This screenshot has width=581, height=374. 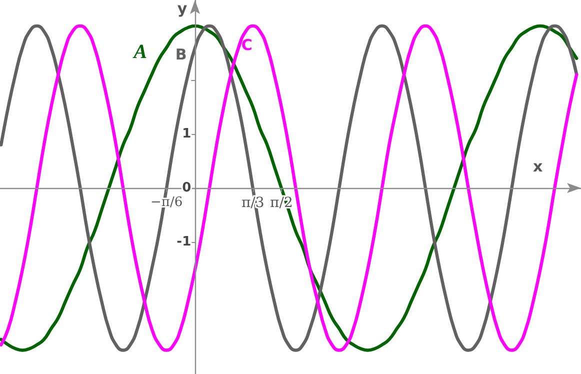 I want to click on series-label: A, so click(x=140, y=52).